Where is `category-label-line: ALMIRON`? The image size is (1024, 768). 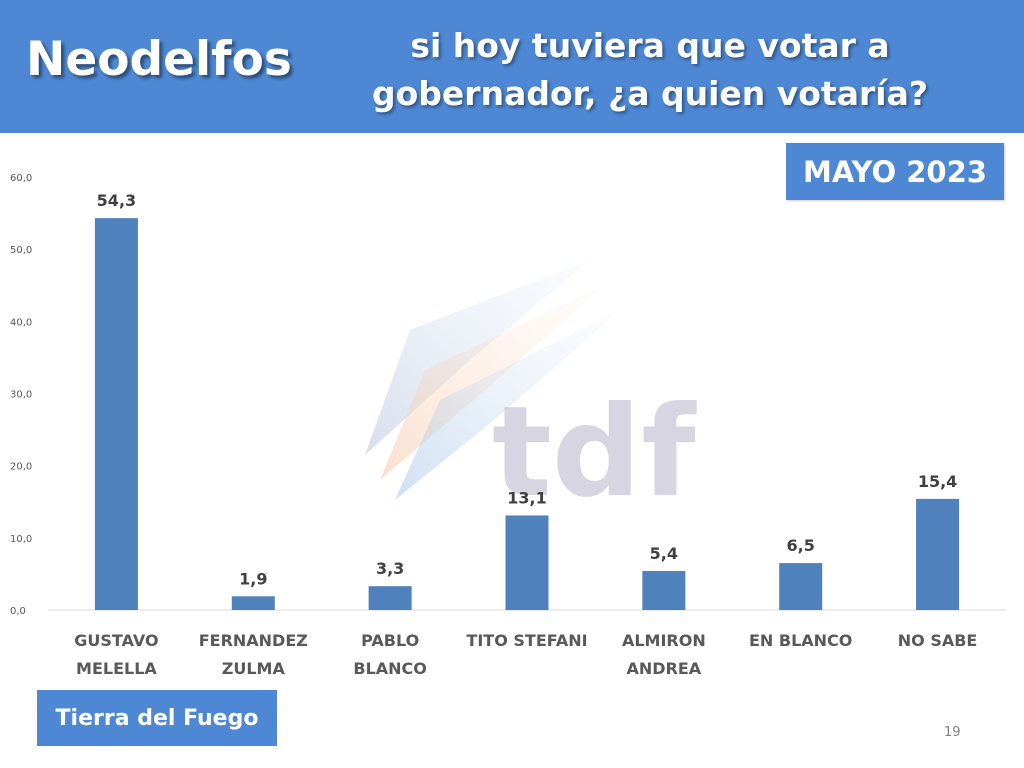
category-label-line: ALMIRON is located at coordinates (664, 640).